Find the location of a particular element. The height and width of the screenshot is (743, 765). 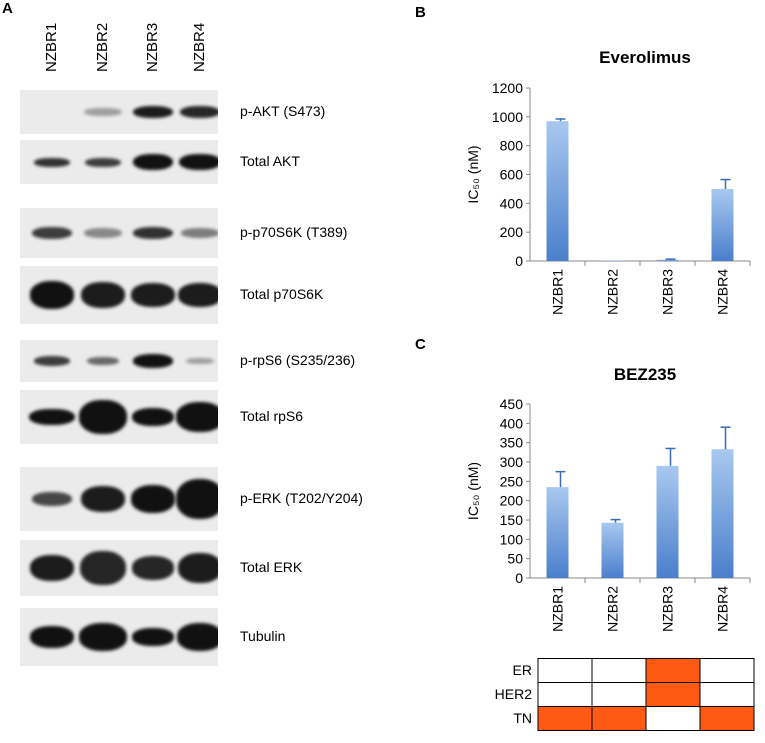

panel-b-label: B is located at coordinates (420, 12).